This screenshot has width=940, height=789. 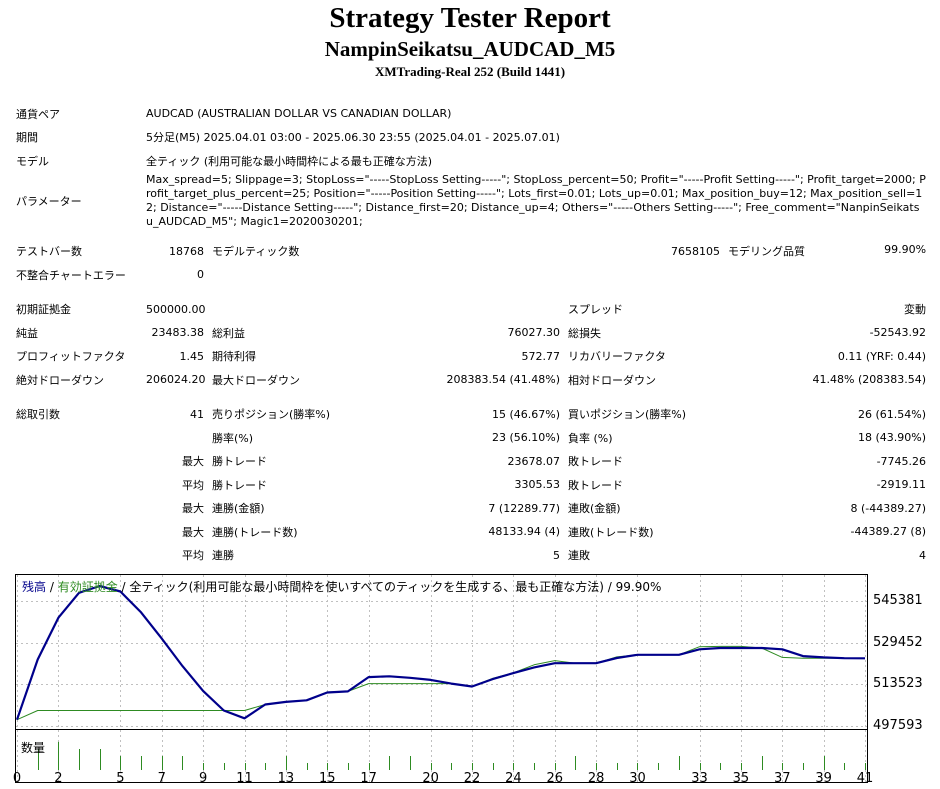 I want to click on label-max-loss: 敗トレード, so click(x=595, y=462).